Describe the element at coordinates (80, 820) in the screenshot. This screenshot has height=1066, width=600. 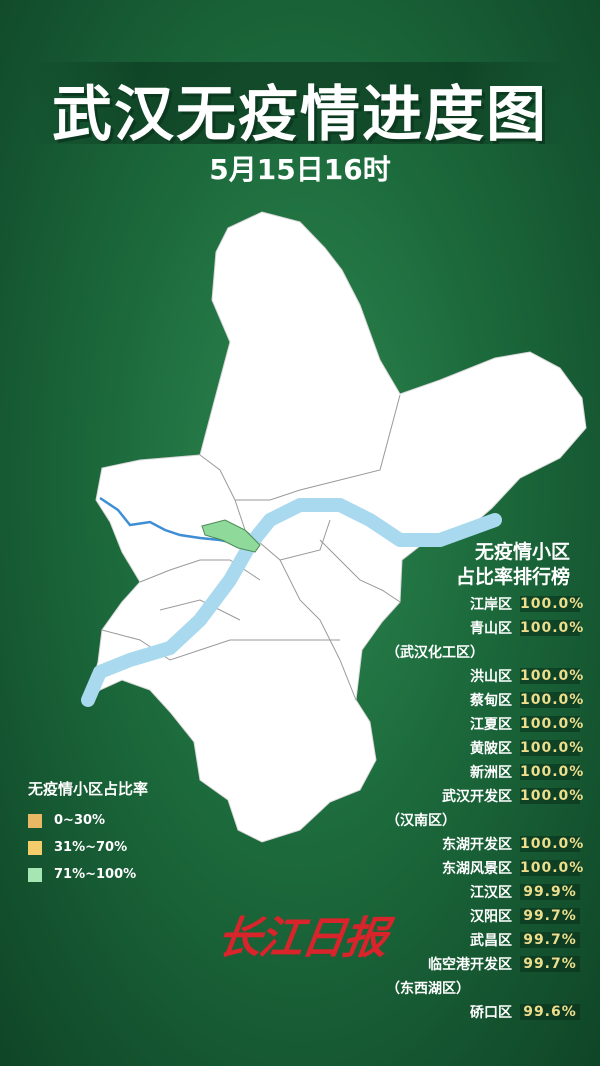
I see `legend-label: 0~30%` at that location.